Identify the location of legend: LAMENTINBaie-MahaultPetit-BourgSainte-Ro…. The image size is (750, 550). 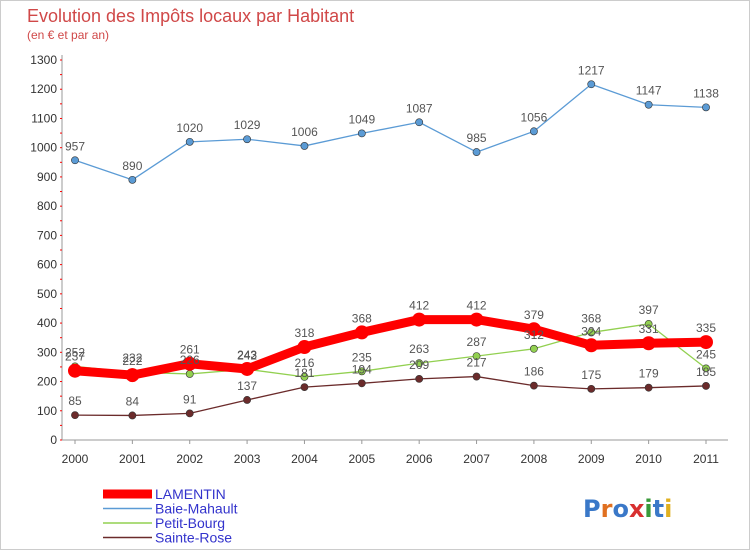
(170, 516).